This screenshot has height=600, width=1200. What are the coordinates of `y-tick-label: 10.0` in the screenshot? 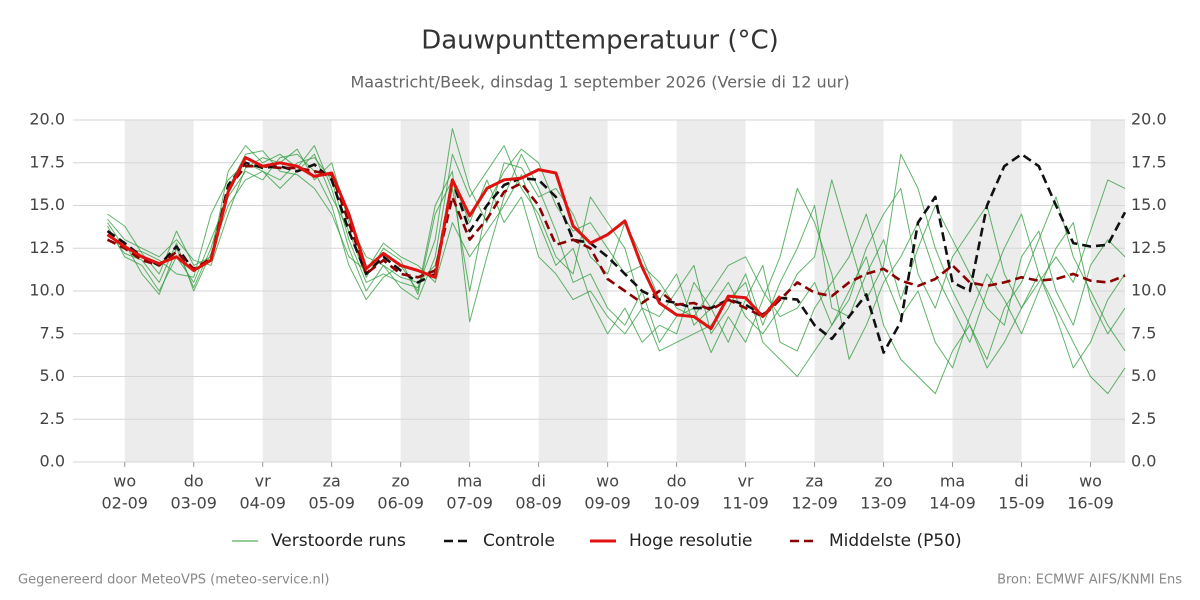 It's located at (47, 290).